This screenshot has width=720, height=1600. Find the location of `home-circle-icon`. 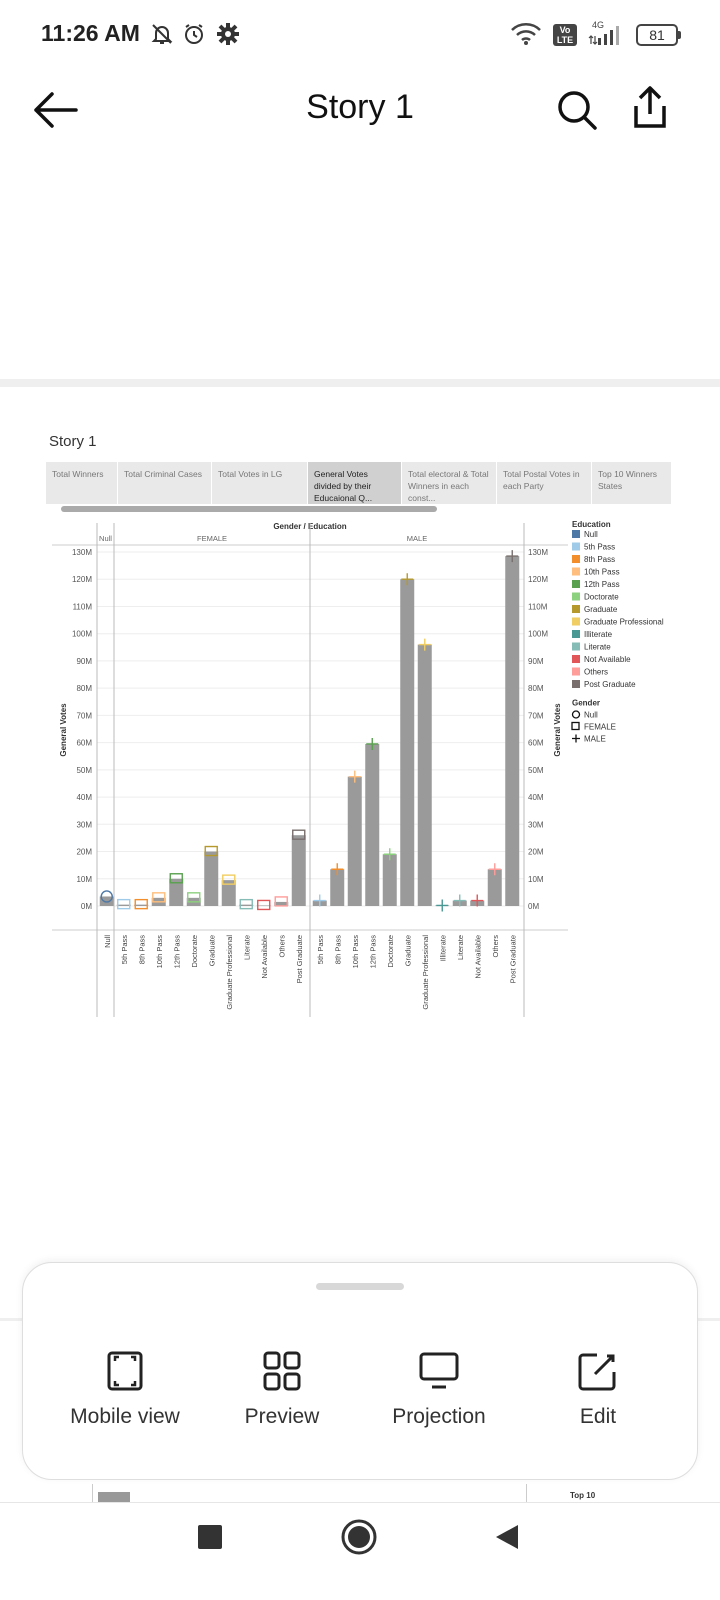

home-circle-icon is located at coordinates (359, 1537).